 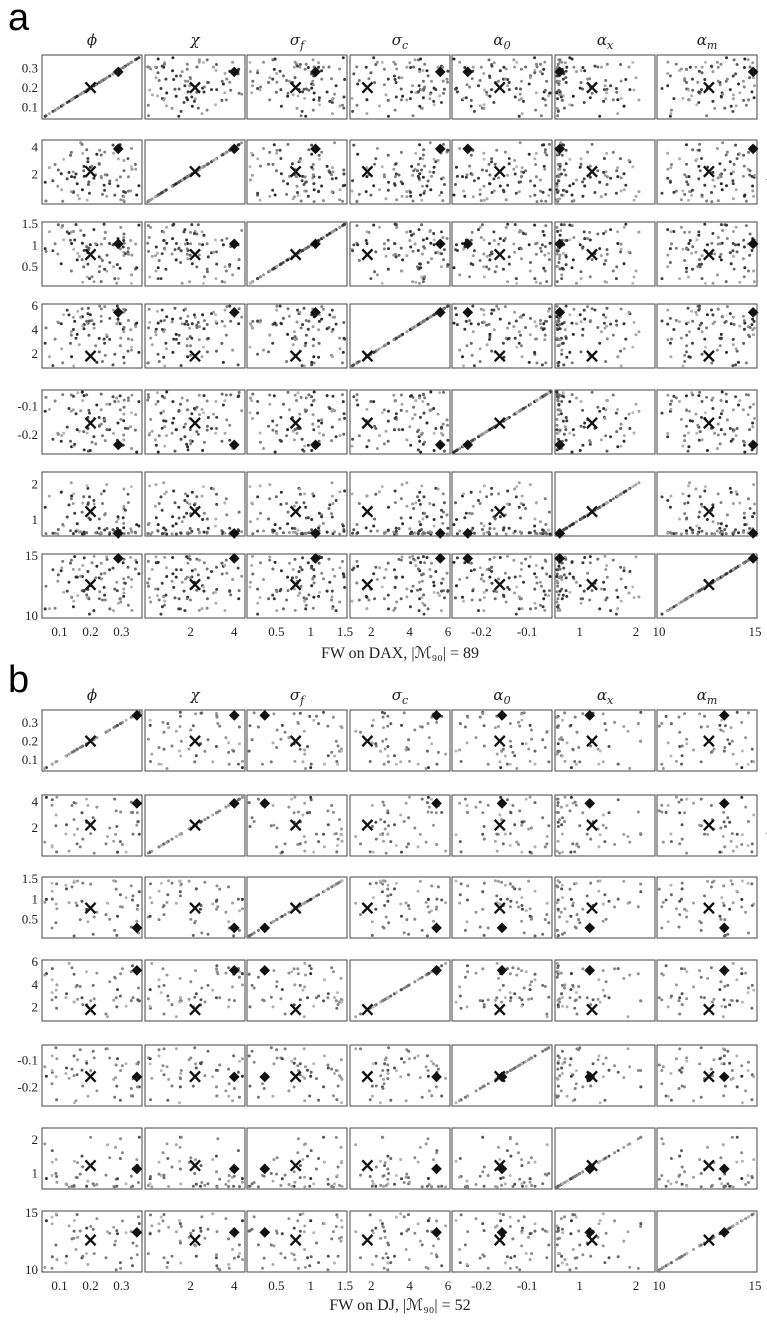 What do you see at coordinates (605, 506) in the screenshot?
I see `subplot-r5-c5: ×◆` at bounding box center [605, 506].